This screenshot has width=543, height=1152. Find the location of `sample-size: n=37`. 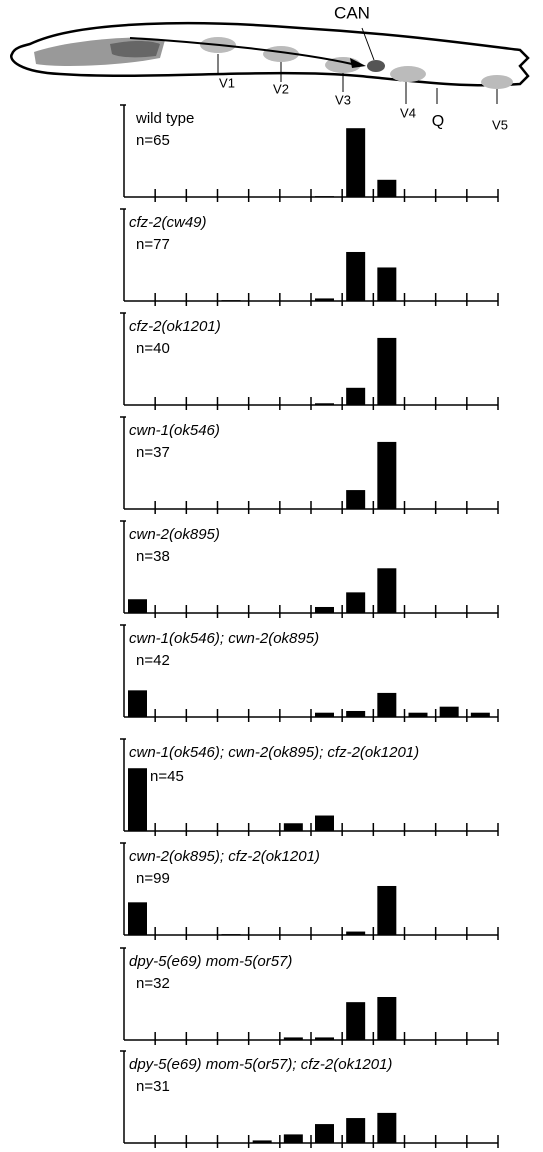

sample-size: n=37 is located at coordinates (153, 452).